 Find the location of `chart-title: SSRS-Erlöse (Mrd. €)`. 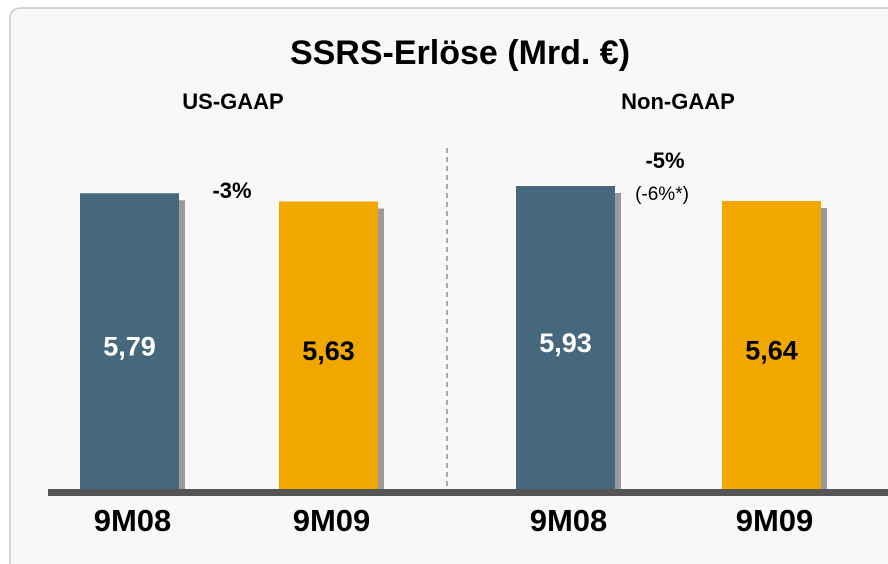

chart-title: SSRS-Erlöse (Mrd. €) is located at coordinates (460, 53).